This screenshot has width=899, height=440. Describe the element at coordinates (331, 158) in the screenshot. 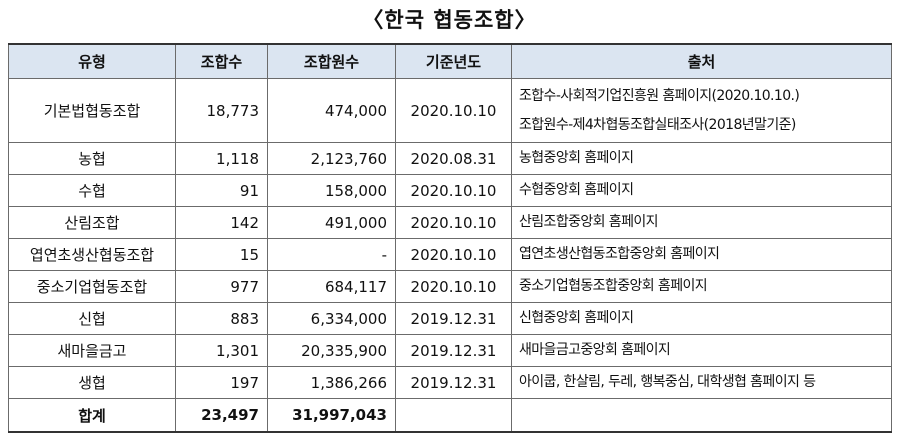

I see `row-members: 2,123,760` at that location.